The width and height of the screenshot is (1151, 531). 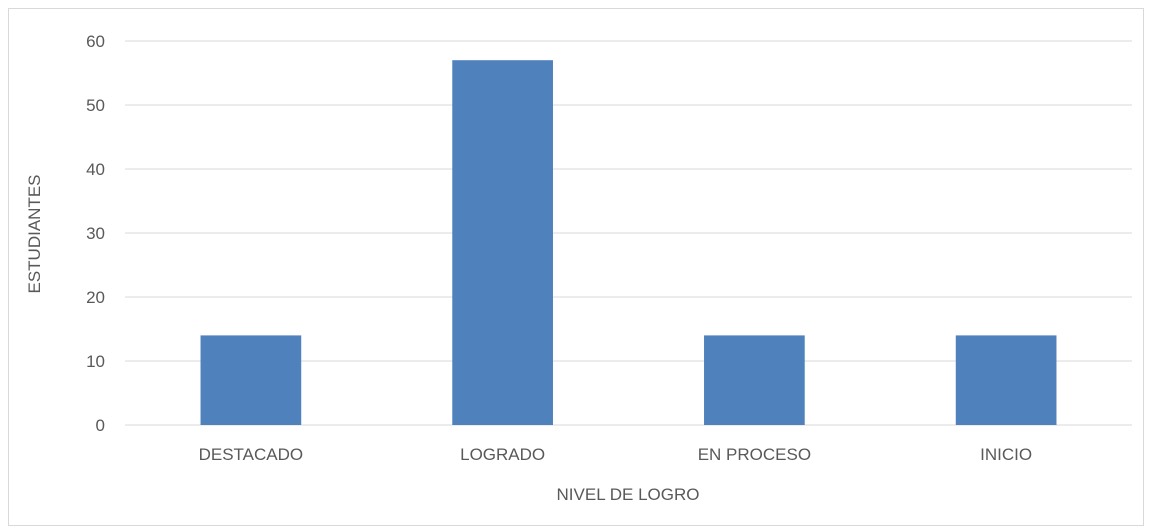 What do you see at coordinates (628, 494) in the screenshot?
I see `x-axis-title: NIVEL DE LOGRO` at bounding box center [628, 494].